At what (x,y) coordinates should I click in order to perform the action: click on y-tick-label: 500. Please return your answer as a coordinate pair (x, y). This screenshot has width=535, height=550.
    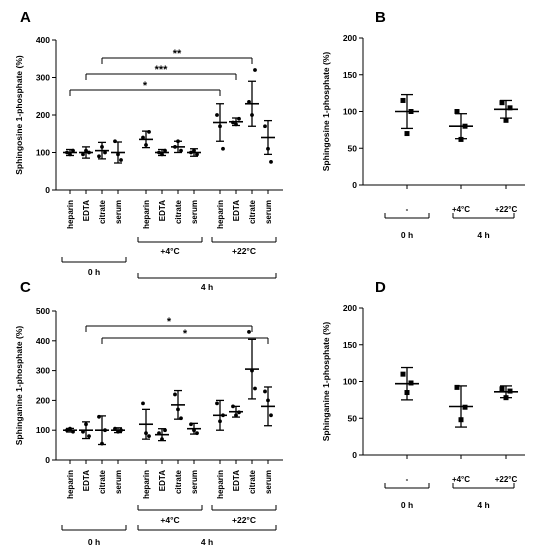
    Looking at the image, I should click on (43, 311).